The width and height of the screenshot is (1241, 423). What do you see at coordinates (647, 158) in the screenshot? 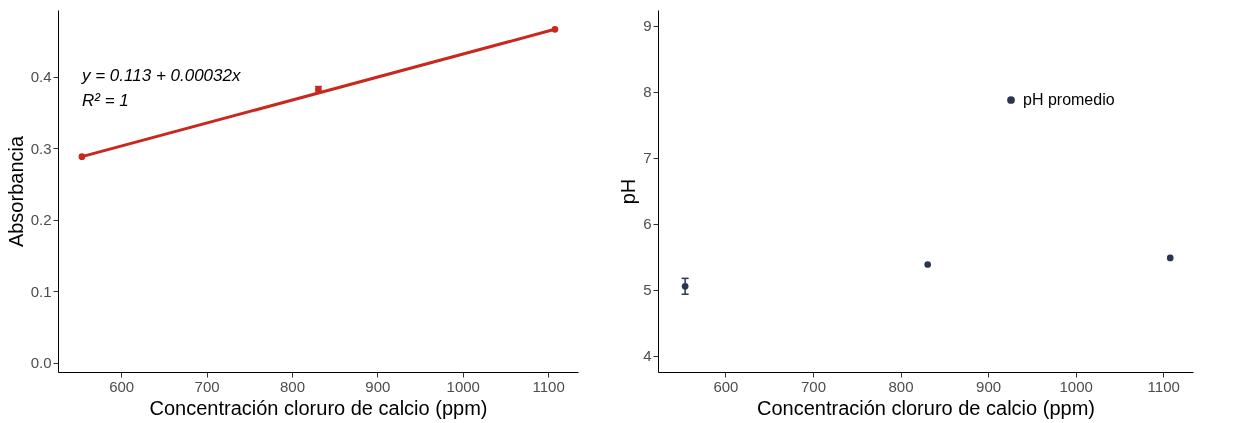
I see `y-tick-label: 7` at bounding box center [647, 158].